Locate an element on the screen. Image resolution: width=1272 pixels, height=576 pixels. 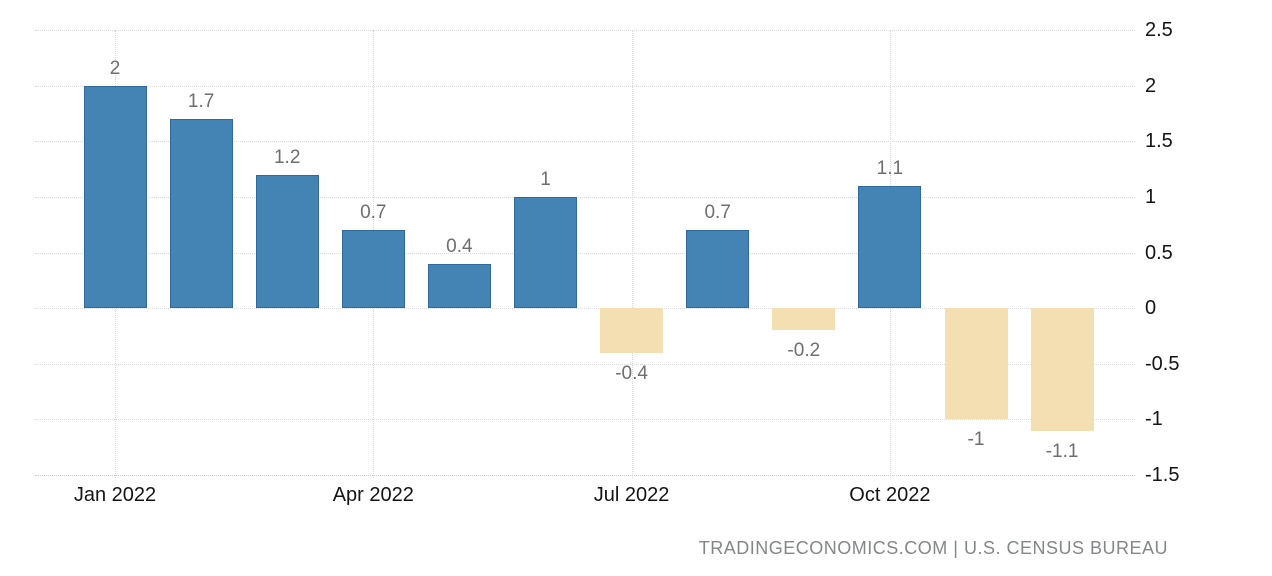
y-axis-tick-label: -1 is located at coordinates (1154, 419).